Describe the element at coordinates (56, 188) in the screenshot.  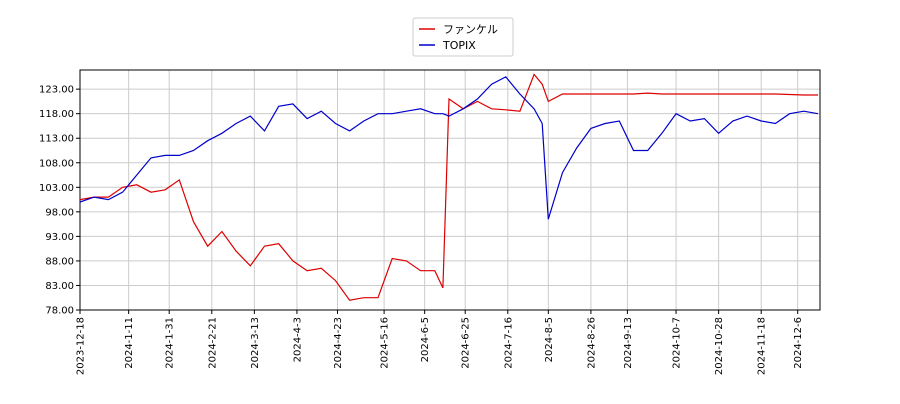
I see `y-tick-label: 103.00` at that location.